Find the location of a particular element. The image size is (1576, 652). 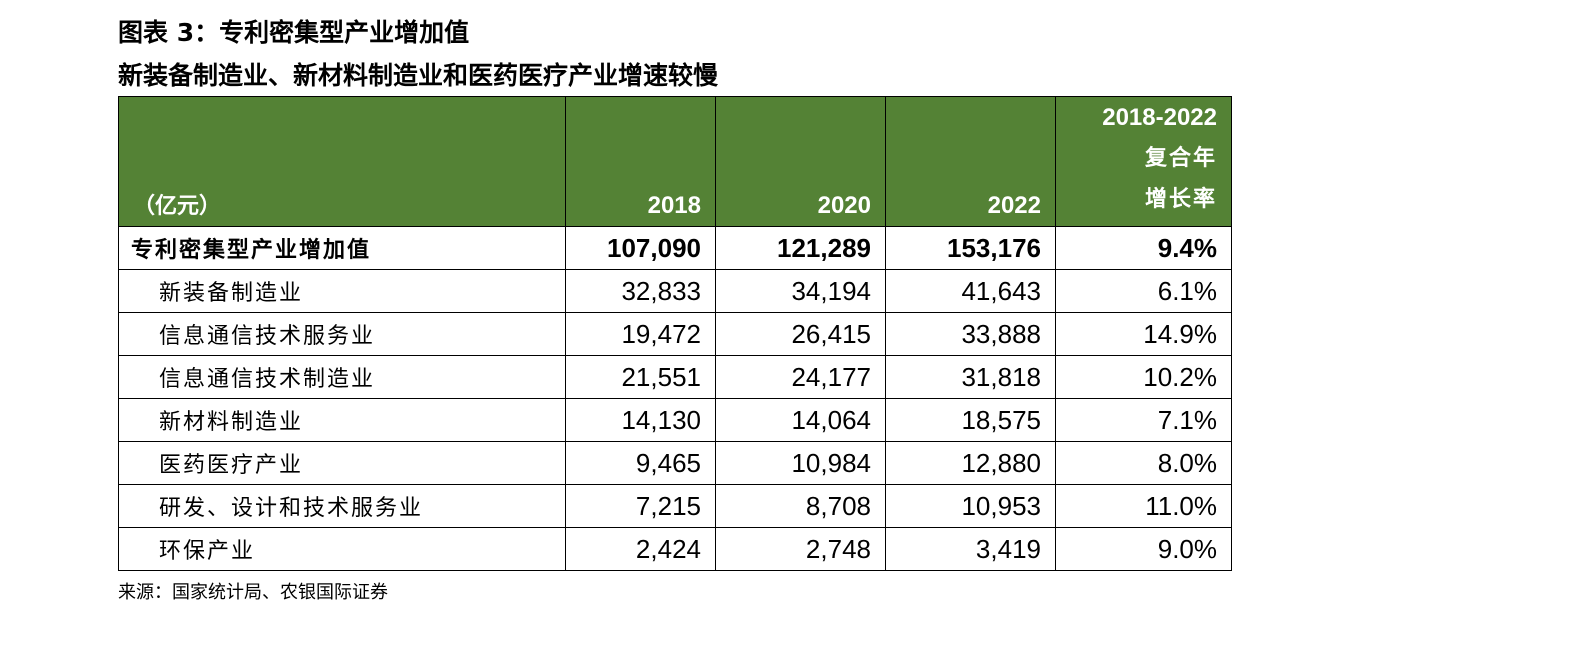

row-value-2018: 2,424 is located at coordinates (640, 549).